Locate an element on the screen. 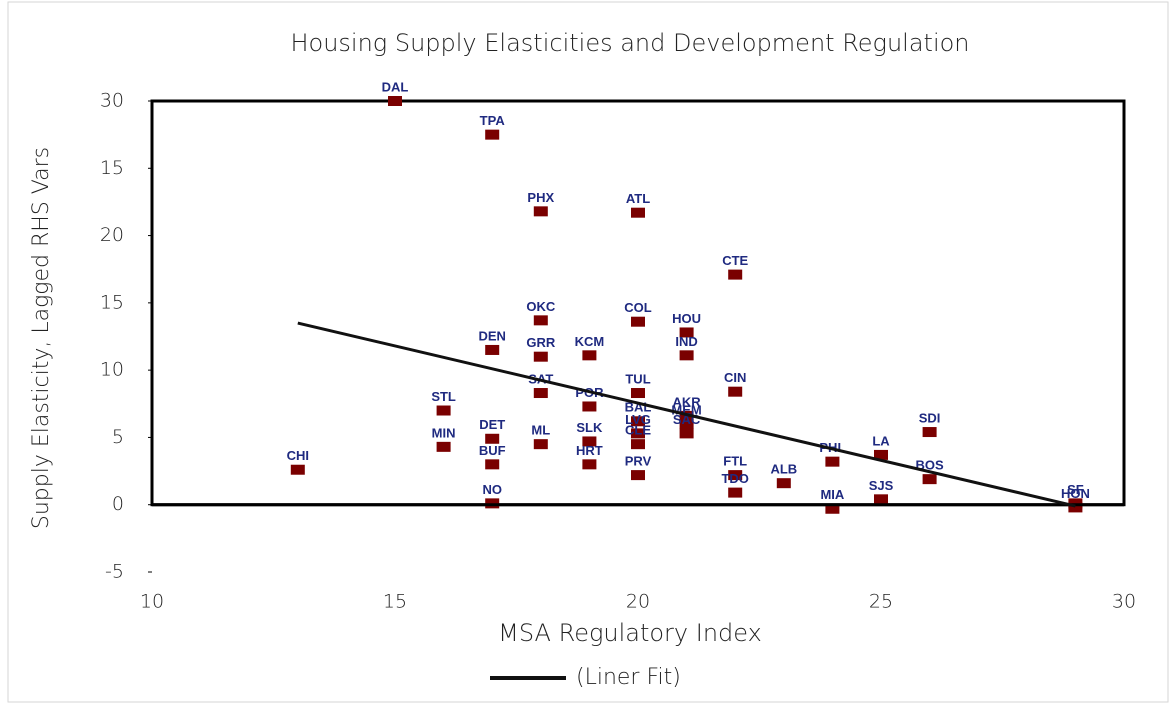 The height and width of the screenshot is (704, 1174). point-label: ATL is located at coordinates (638, 198).